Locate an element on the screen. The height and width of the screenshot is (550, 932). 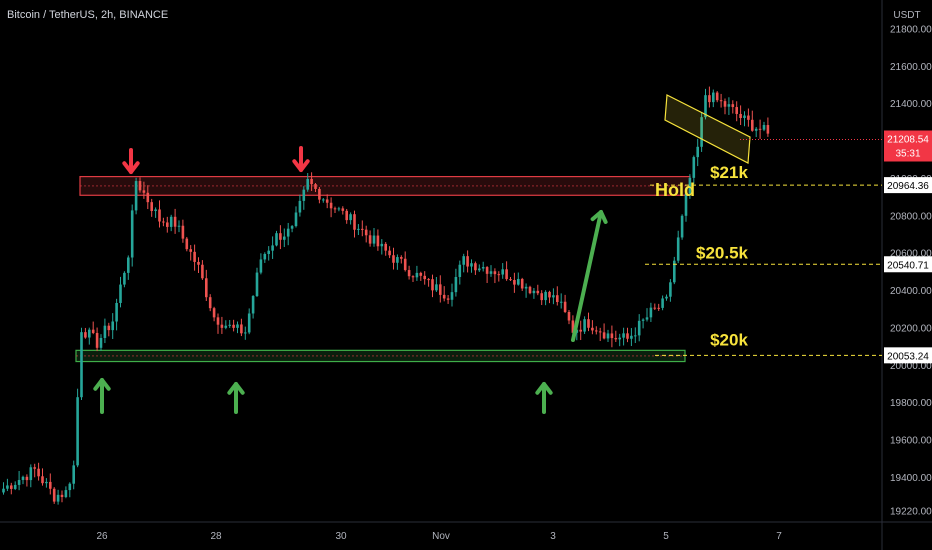
down-arrow-icon-head is located at coordinates (131, 167).